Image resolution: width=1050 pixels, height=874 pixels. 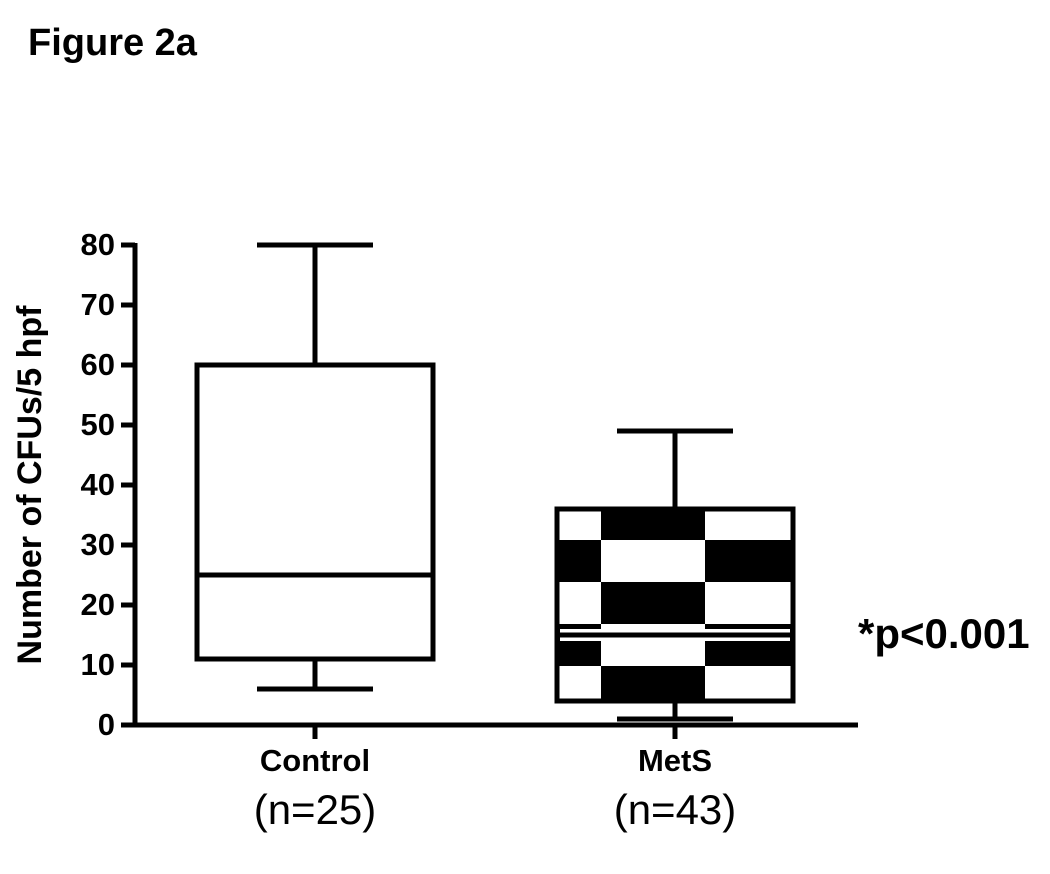 I want to click on y-tick-label: 30, so click(x=98, y=544).